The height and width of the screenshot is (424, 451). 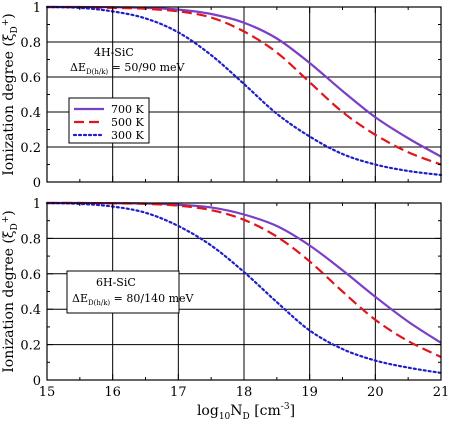 I want to click on legend-label: 500 K, so click(x=127, y=122).